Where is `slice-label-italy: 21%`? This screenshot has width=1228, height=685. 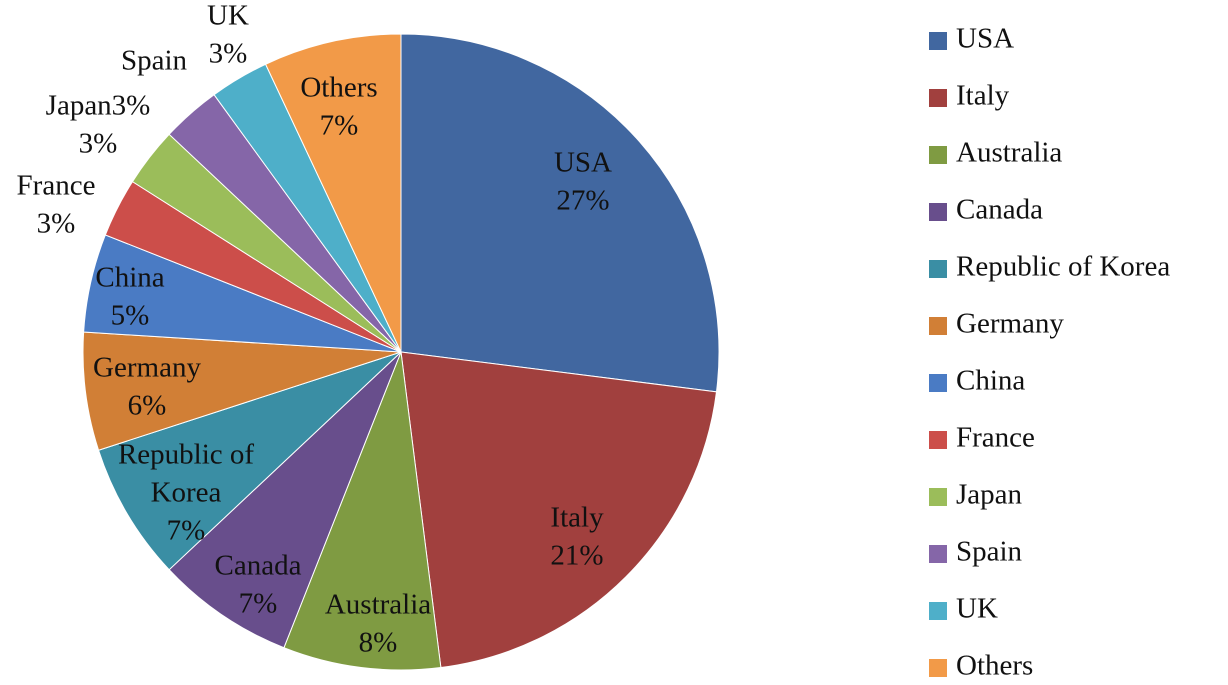
slice-label-italy: 21% is located at coordinates (576, 556).